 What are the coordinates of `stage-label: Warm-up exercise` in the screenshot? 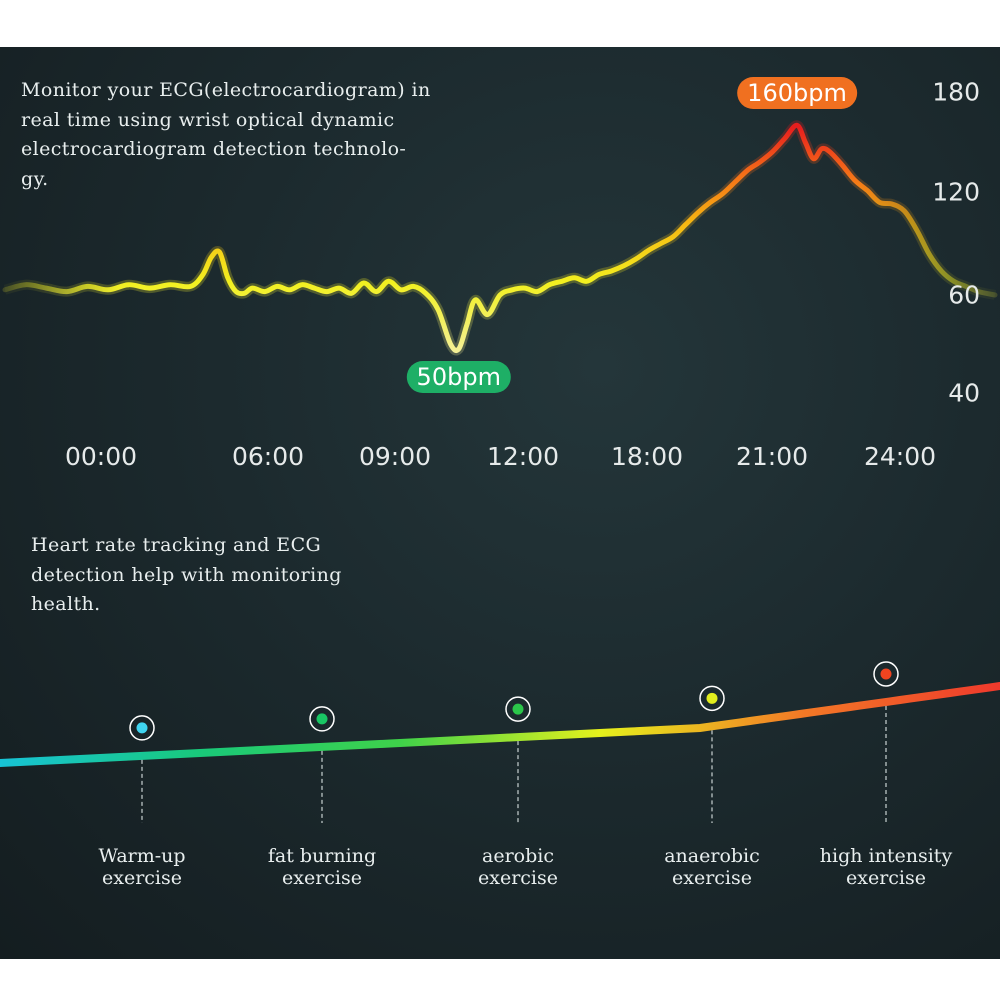 It's located at (142, 867).